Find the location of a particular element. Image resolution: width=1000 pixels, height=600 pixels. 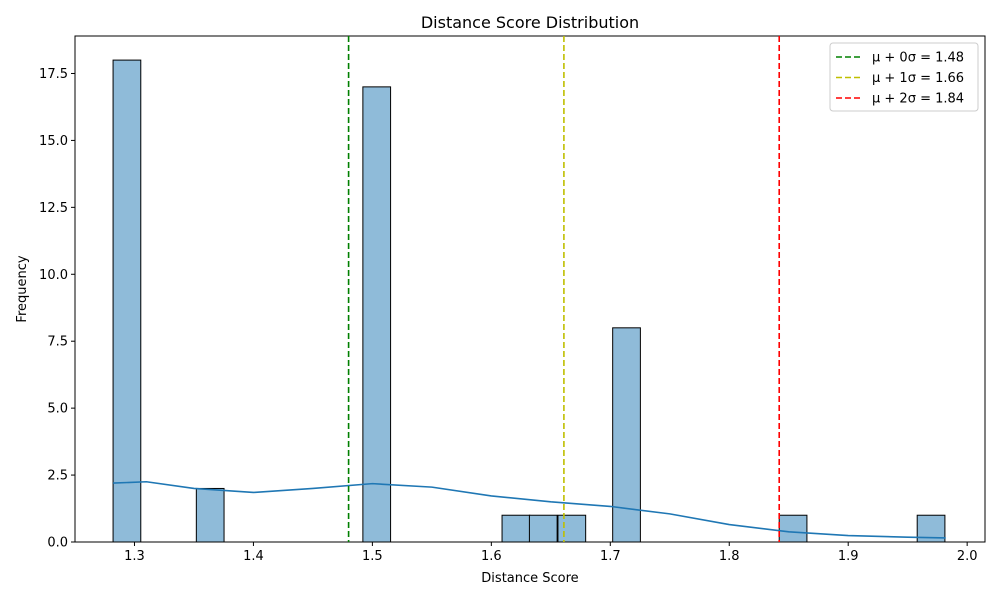

y-axis-label: Frequency is located at coordinates (22, 288).